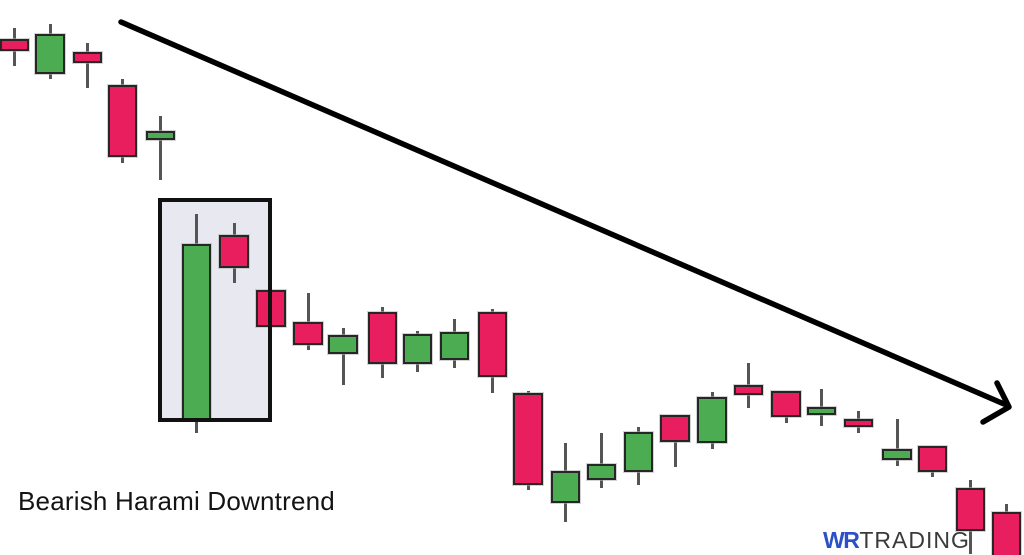 This screenshot has height=555, width=1024. I want to click on brand-logo-trading: TRADING, so click(914, 540).